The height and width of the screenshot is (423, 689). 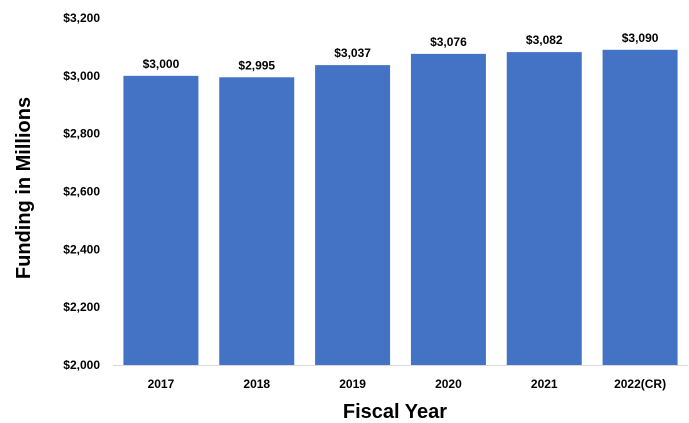 What do you see at coordinates (544, 40) in the screenshot?
I see `data-label: $3,082` at bounding box center [544, 40].